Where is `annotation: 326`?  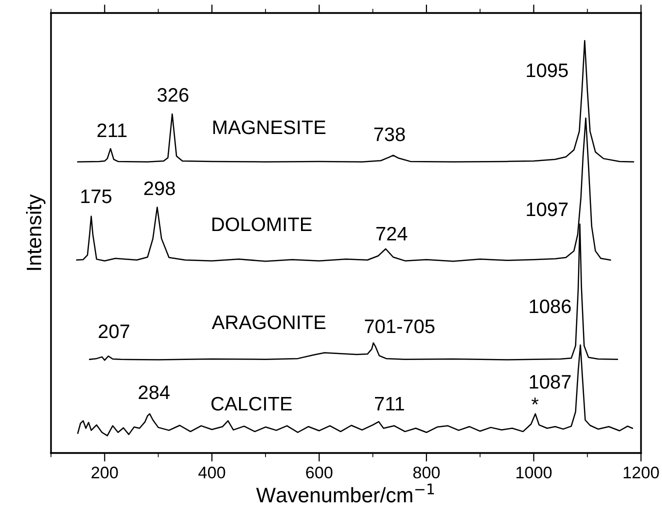
annotation: 326 is located at coordinates (173, 95).